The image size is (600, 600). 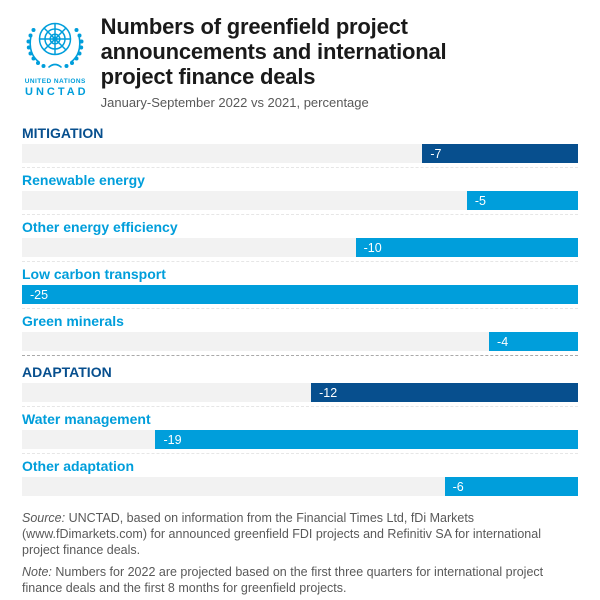 I want to click on un-logo: UNITED NATIONS UNCTAD, so click(x=55, y=57).